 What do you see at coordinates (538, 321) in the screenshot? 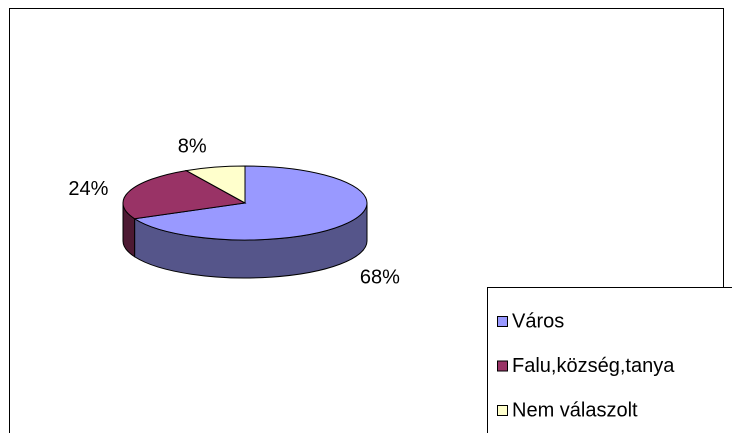
I see `legend-label: Város` at bounding box center [538, 321].